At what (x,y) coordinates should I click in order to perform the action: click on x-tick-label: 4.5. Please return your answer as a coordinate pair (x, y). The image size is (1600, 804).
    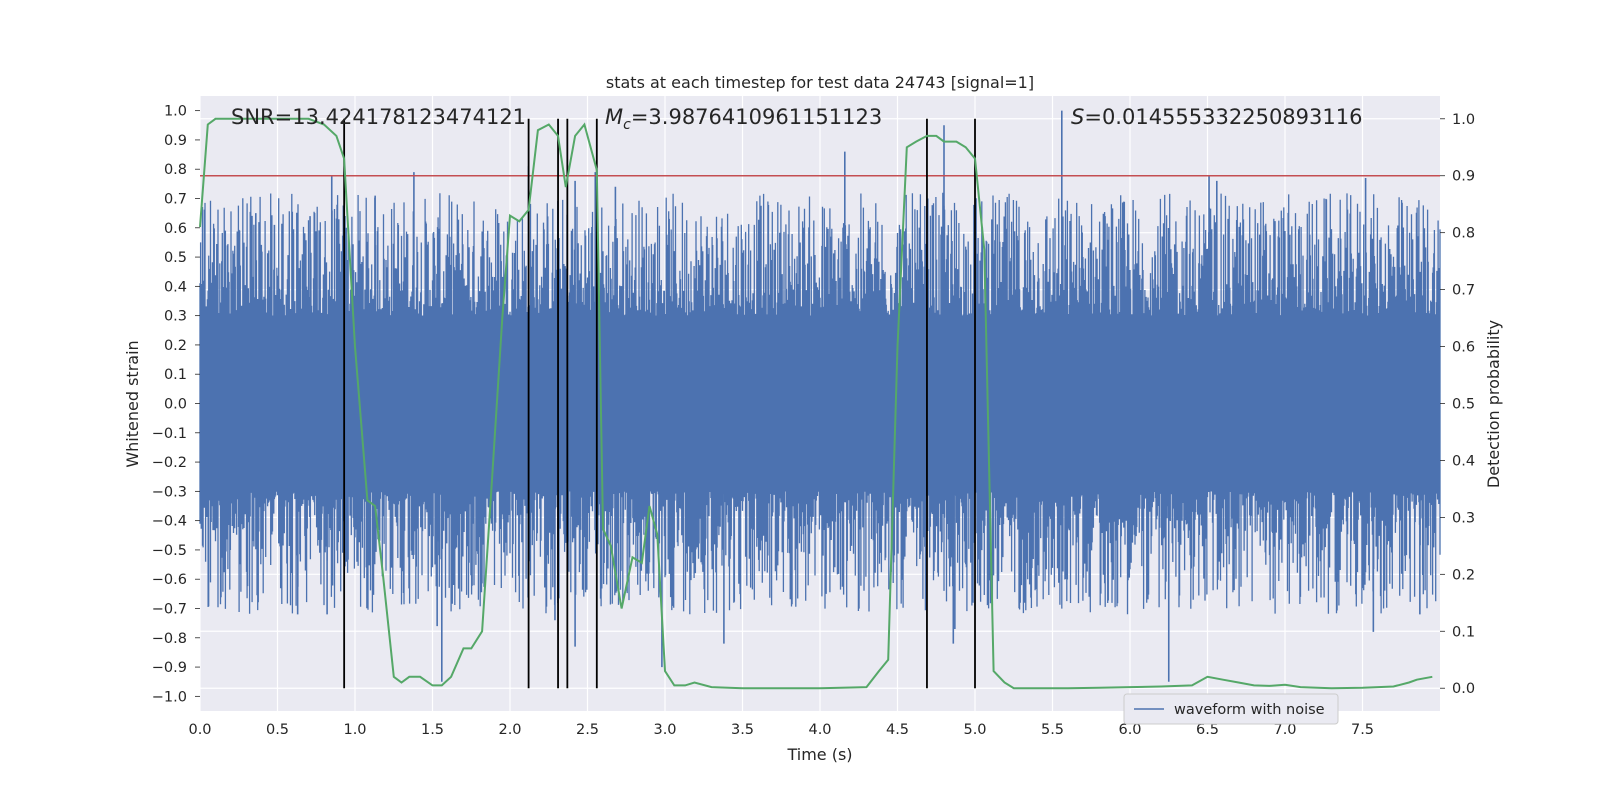
    Looking at the image, I should click on (897, 730).